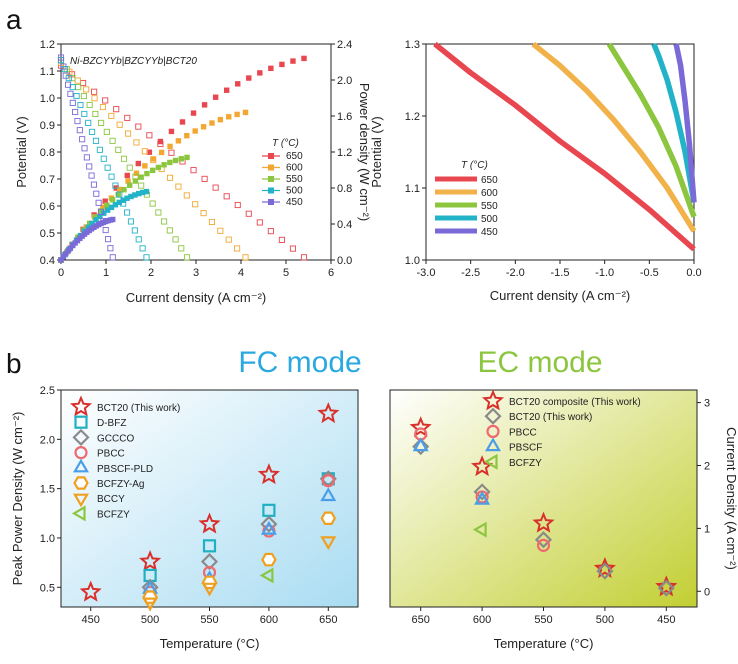 Image resolution: width=738 pixels, height=664 pixels. I want to click on data-point-square, so click(209, 546).